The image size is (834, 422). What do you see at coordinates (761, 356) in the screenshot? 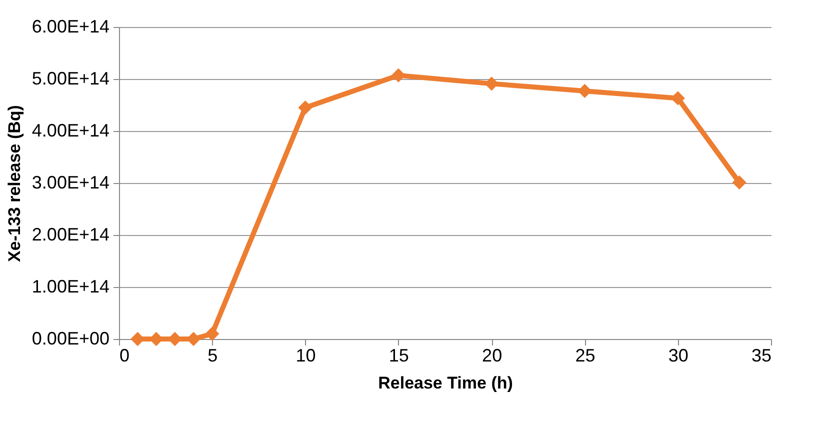
I see `x-tick-label: 35` at bounding box center [761, 356].